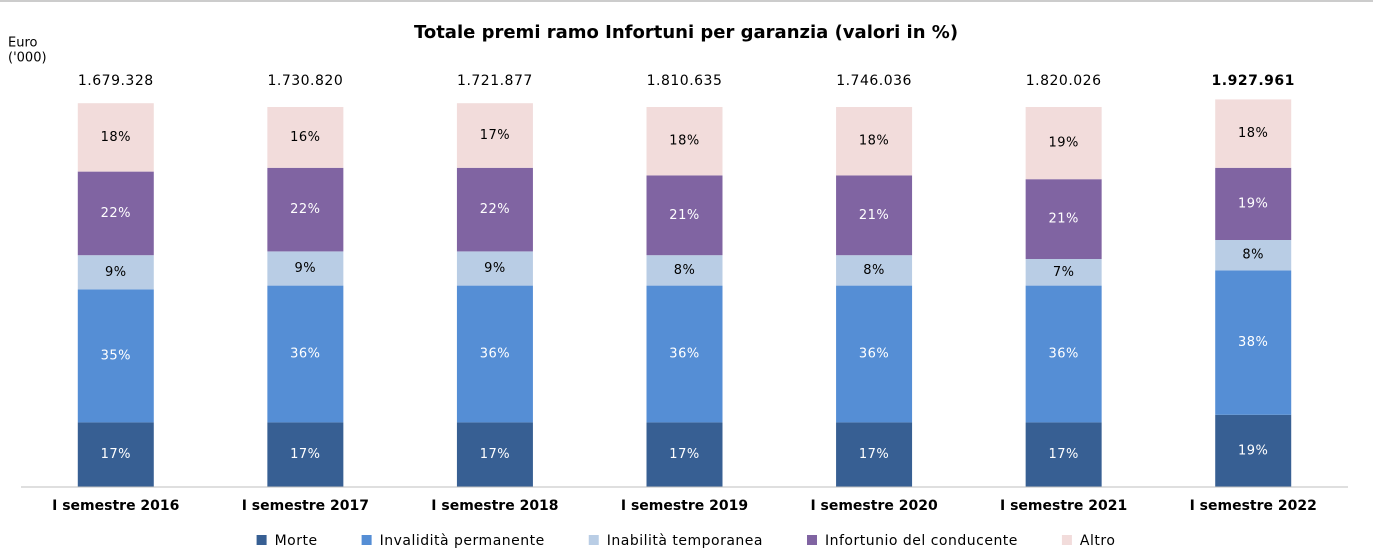 The height and width of the screenshot is (552, 1373). Describe the element at coordinates (1253, 81) in the screenshot. I see `total-label: 1.927.961` at that location.